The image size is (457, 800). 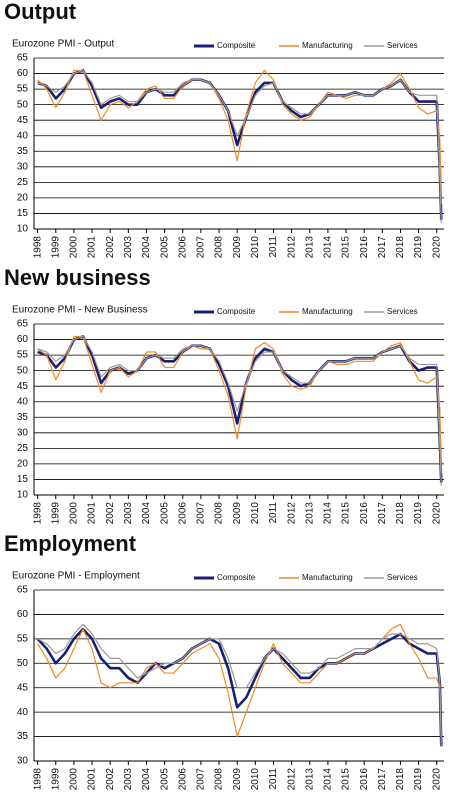 What do you see at coordinates (70, 543) in the screenshot?
I see `section-title: Employment` at bounding box center [70, 543].